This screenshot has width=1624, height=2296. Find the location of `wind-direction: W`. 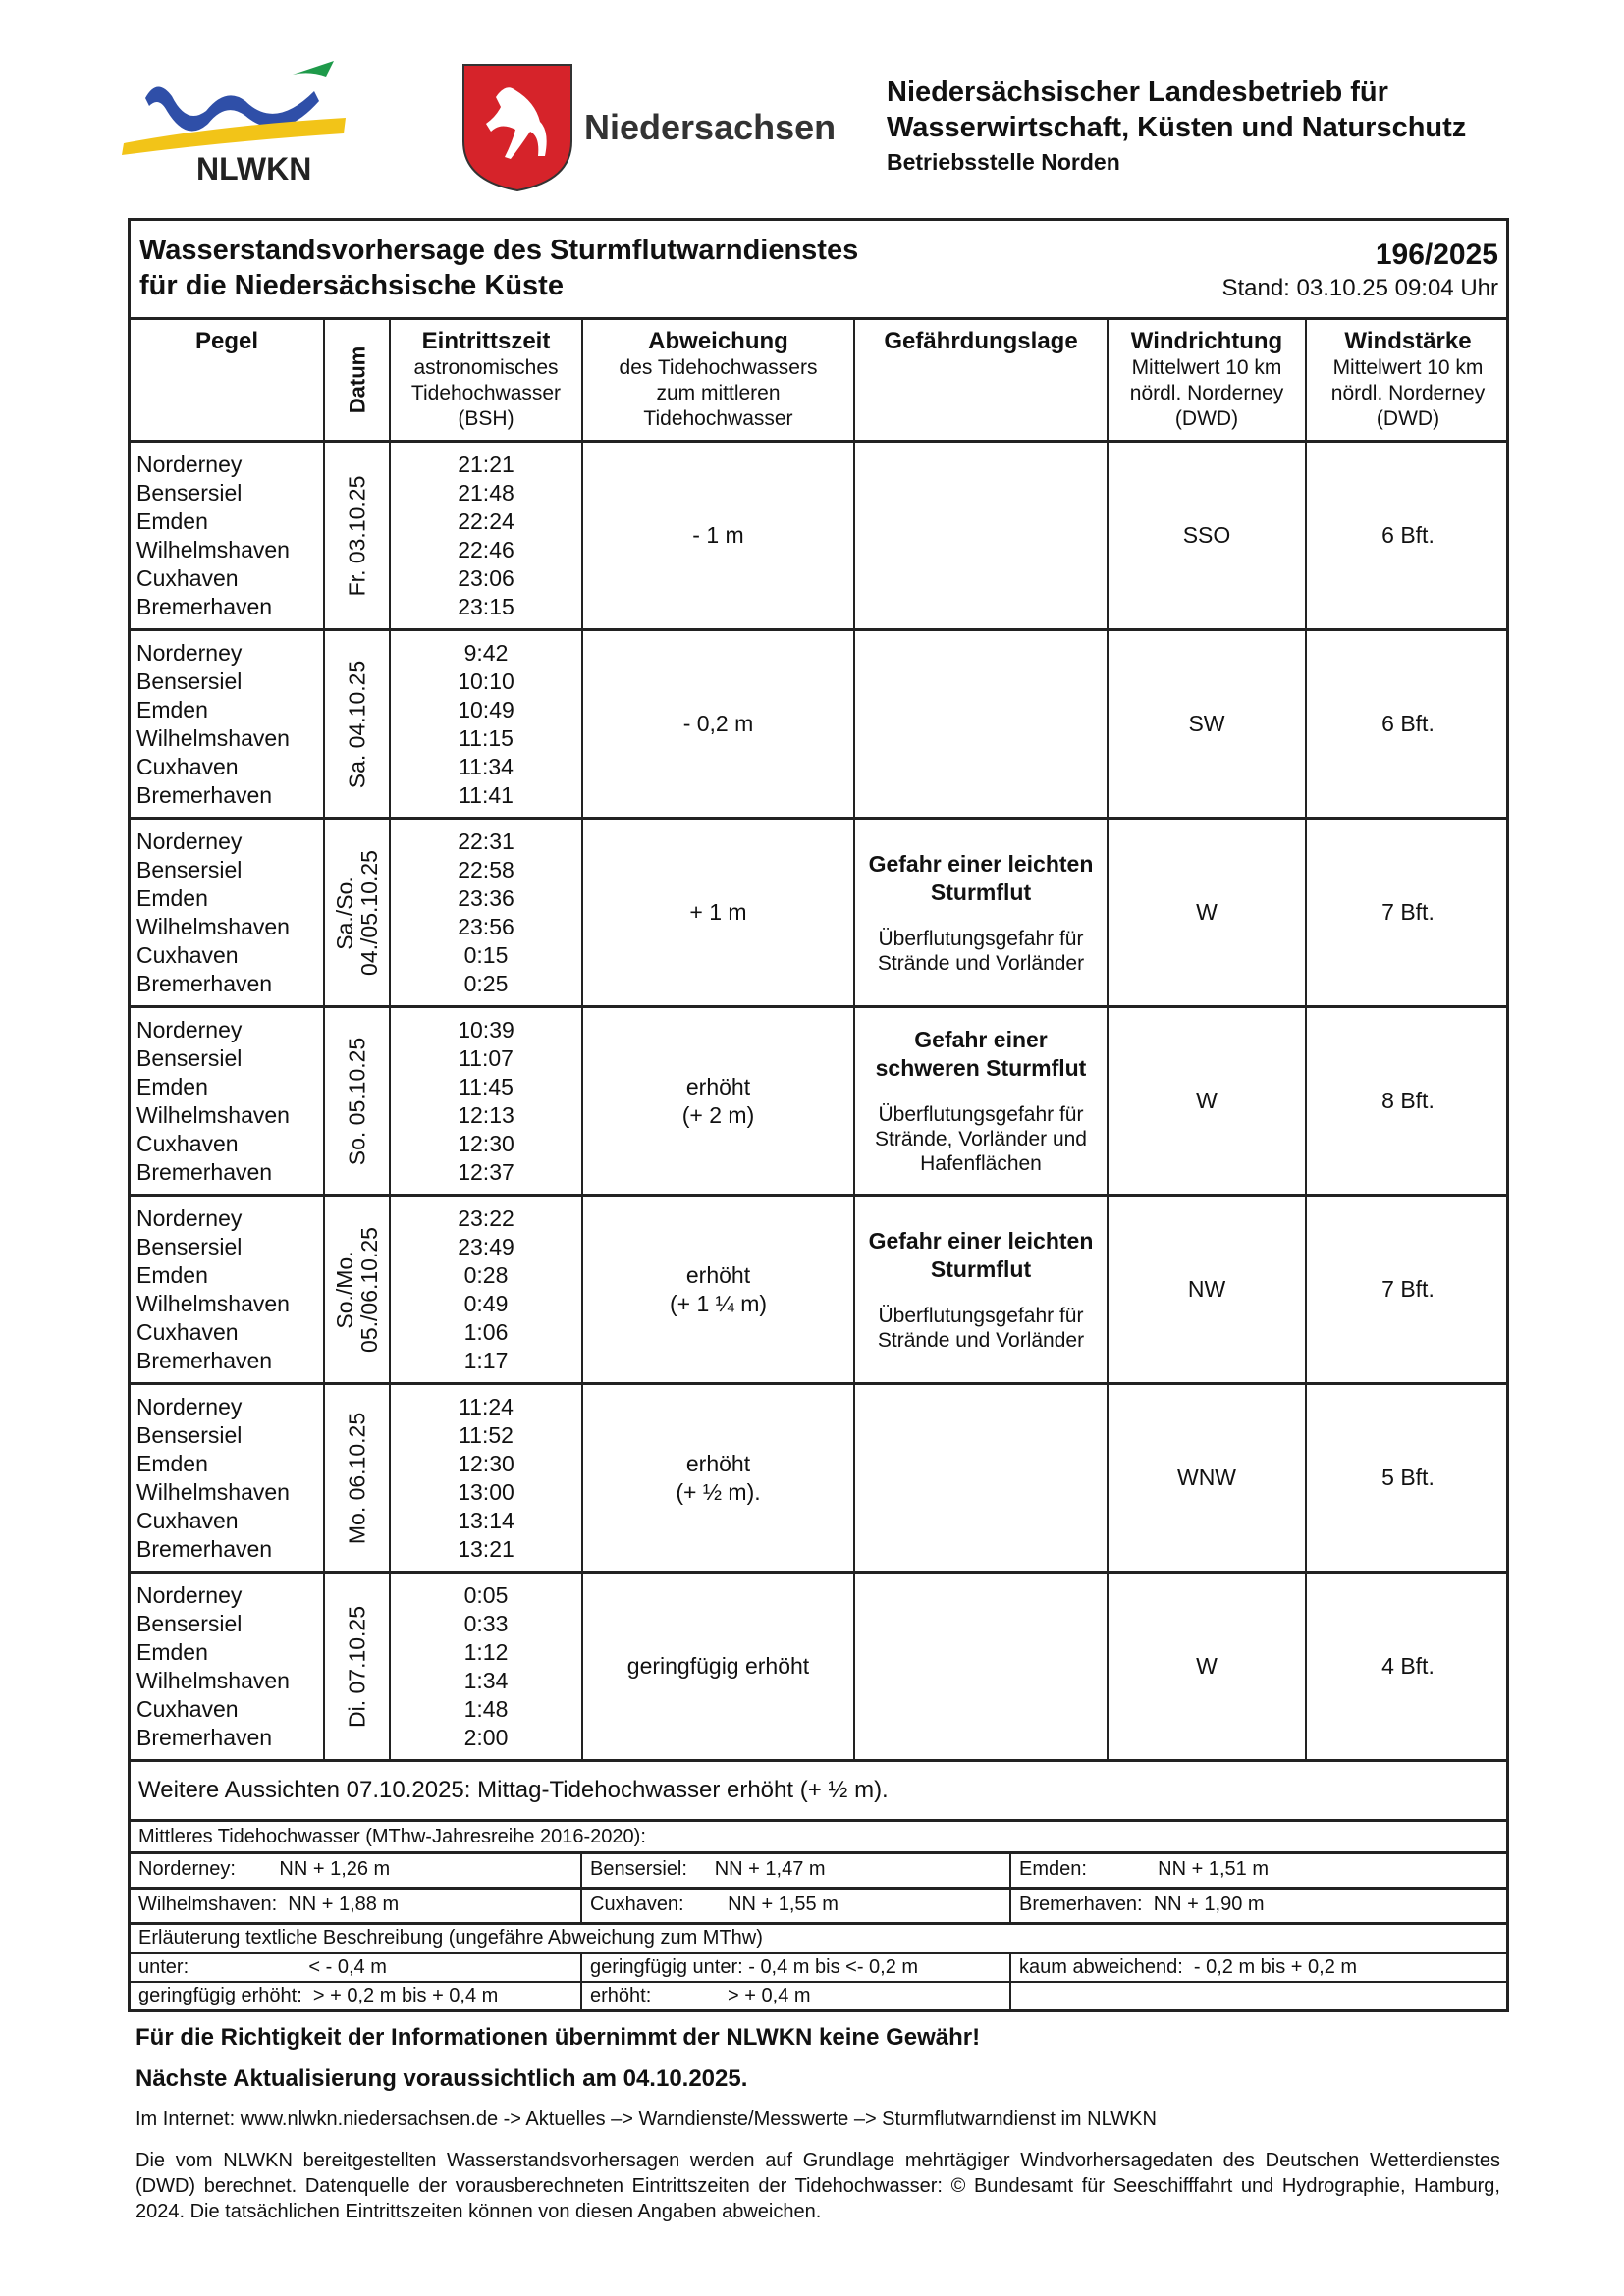

wind-direction: W is located at coordinates (1207, 912).